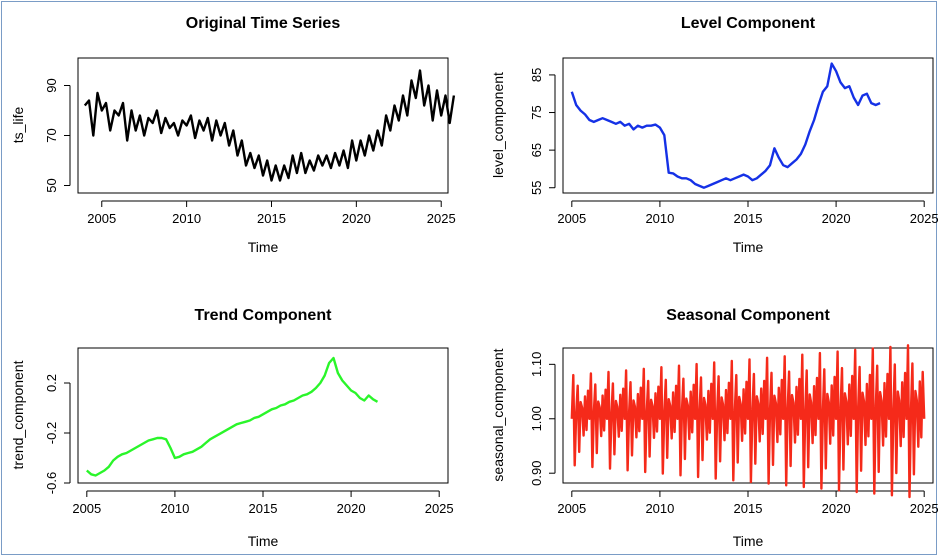  Describe the element at coordinates (271, 218) in the screenshot. I see `original-x-tick-label: 2015` at that location.